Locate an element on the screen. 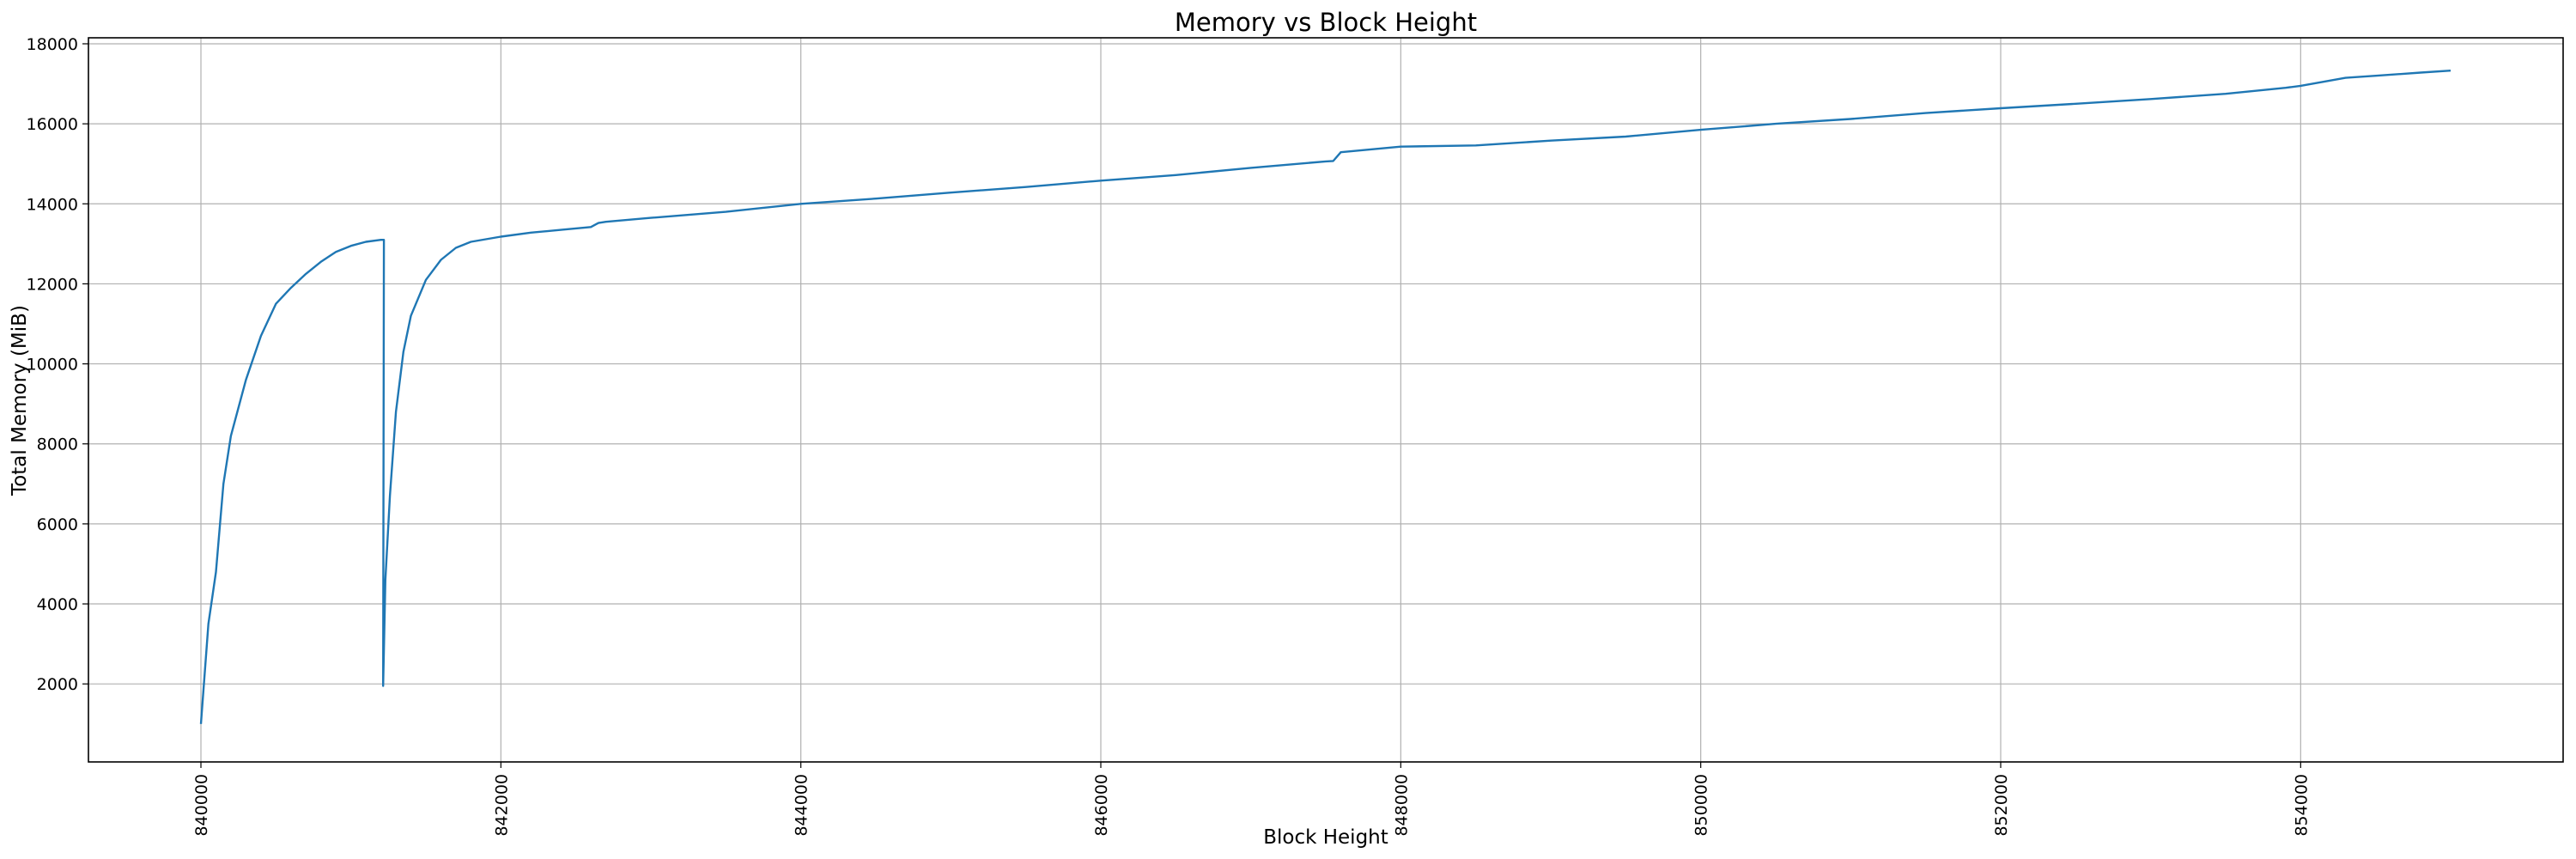  y-tick-label: 10000 is located at coordinates (52, 365).